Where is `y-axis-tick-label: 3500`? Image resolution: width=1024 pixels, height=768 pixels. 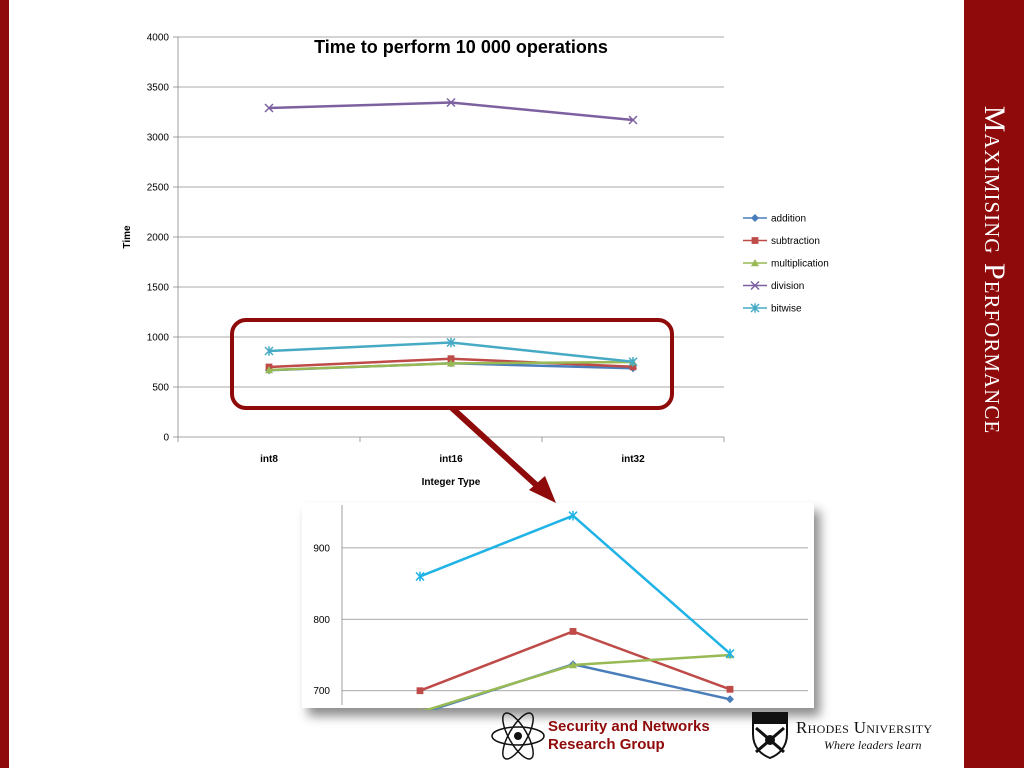 y-axis-tick-label: 3500 is located at coordinates (158, 88).